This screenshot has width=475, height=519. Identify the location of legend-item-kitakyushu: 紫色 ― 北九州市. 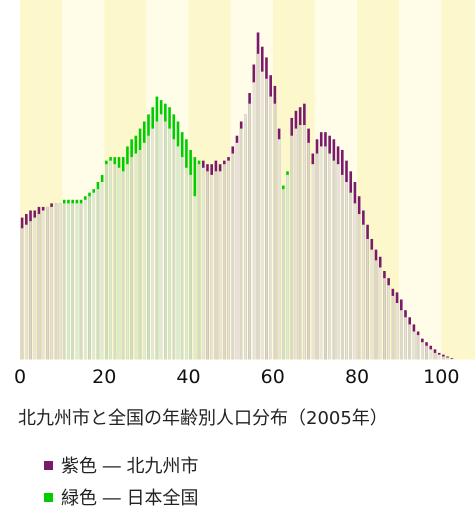
(121, 465).